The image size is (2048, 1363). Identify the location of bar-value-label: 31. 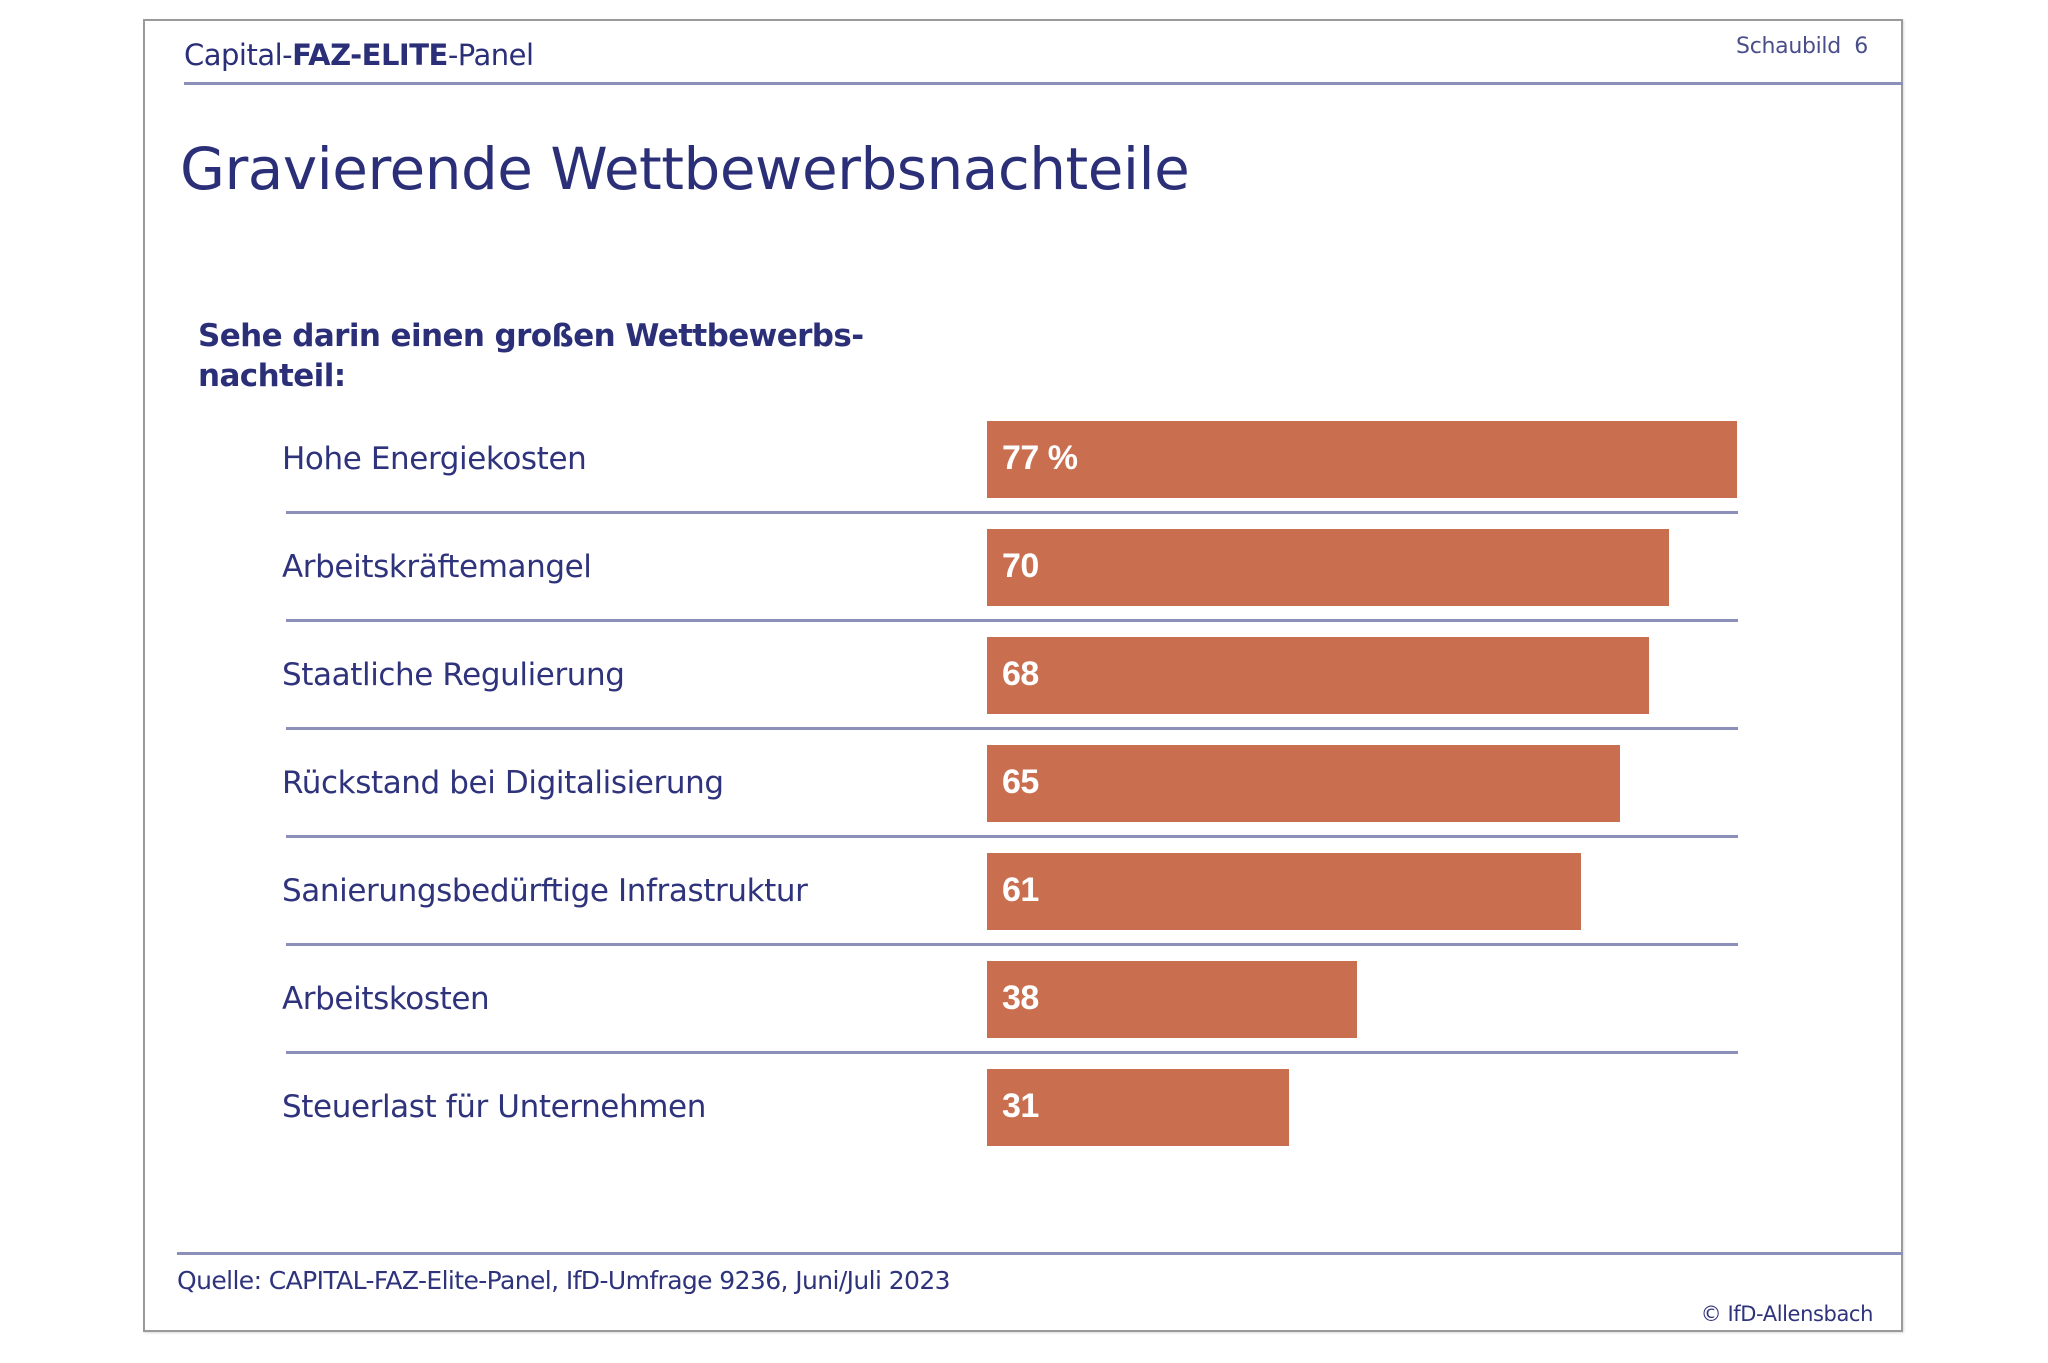
(1020, 1106).